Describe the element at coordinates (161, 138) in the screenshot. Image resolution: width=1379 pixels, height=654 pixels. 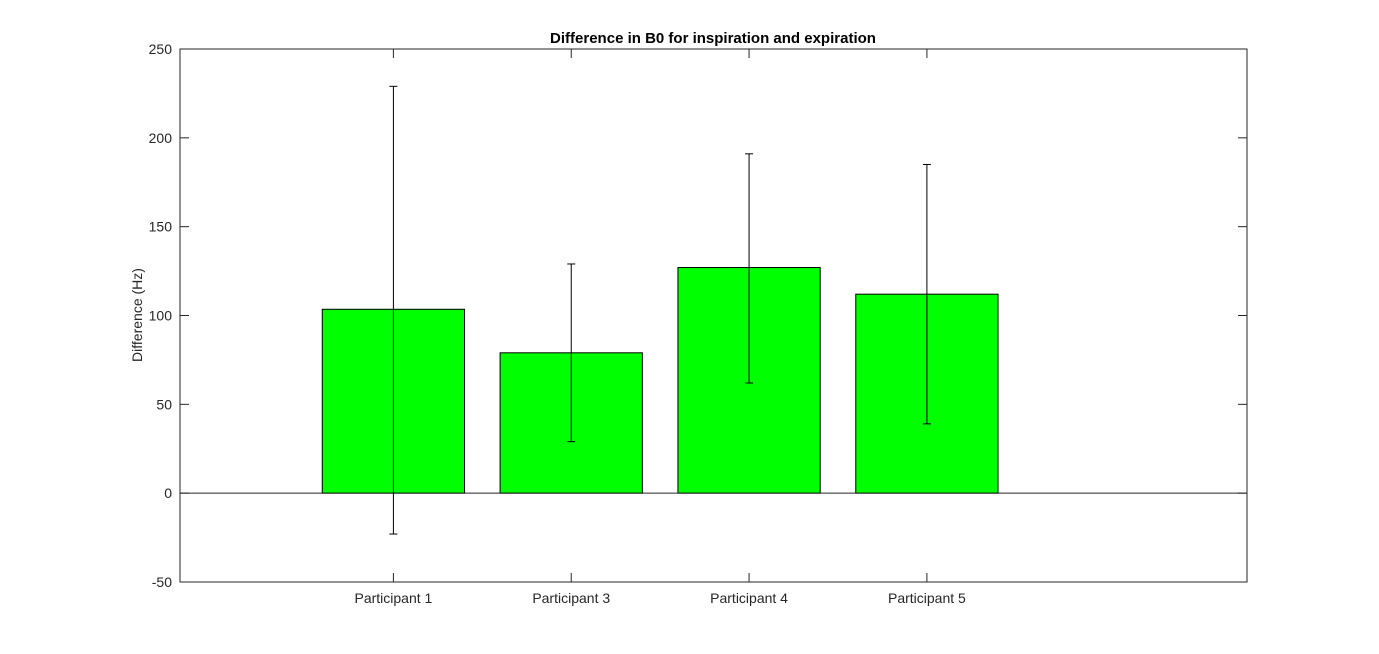
I see `y-tick-label: 200` at that location.